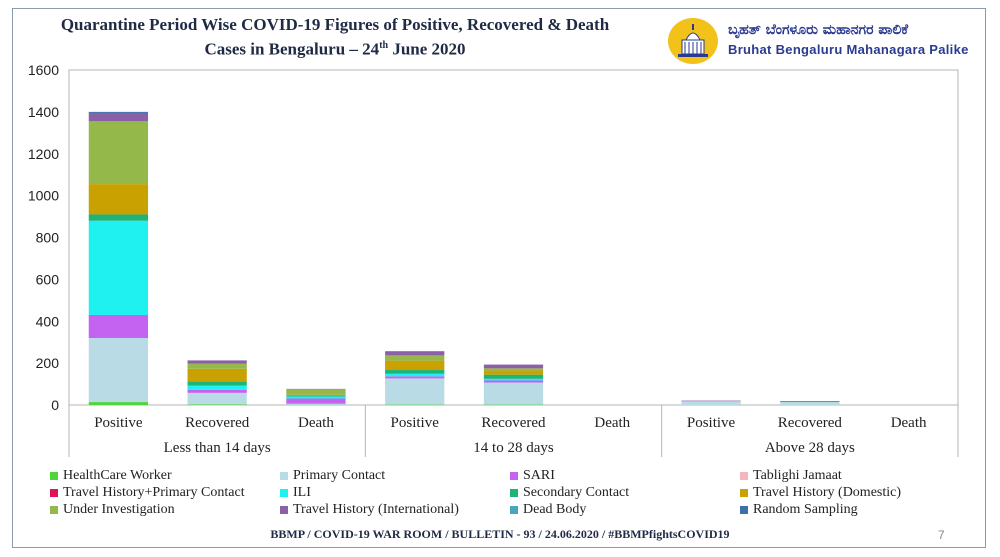 Image resolution: width=1000 pixels, height=557 pixels. What do you see at coordinates (818, 30) in the screenshot?
I see `logo-kannada-text: ಬೃಹತ್ ಬೆಂಗಳೂರು ಮಹಾನಗರ ಪಾಲಿಕೆ` at bounding box center [818, 30].